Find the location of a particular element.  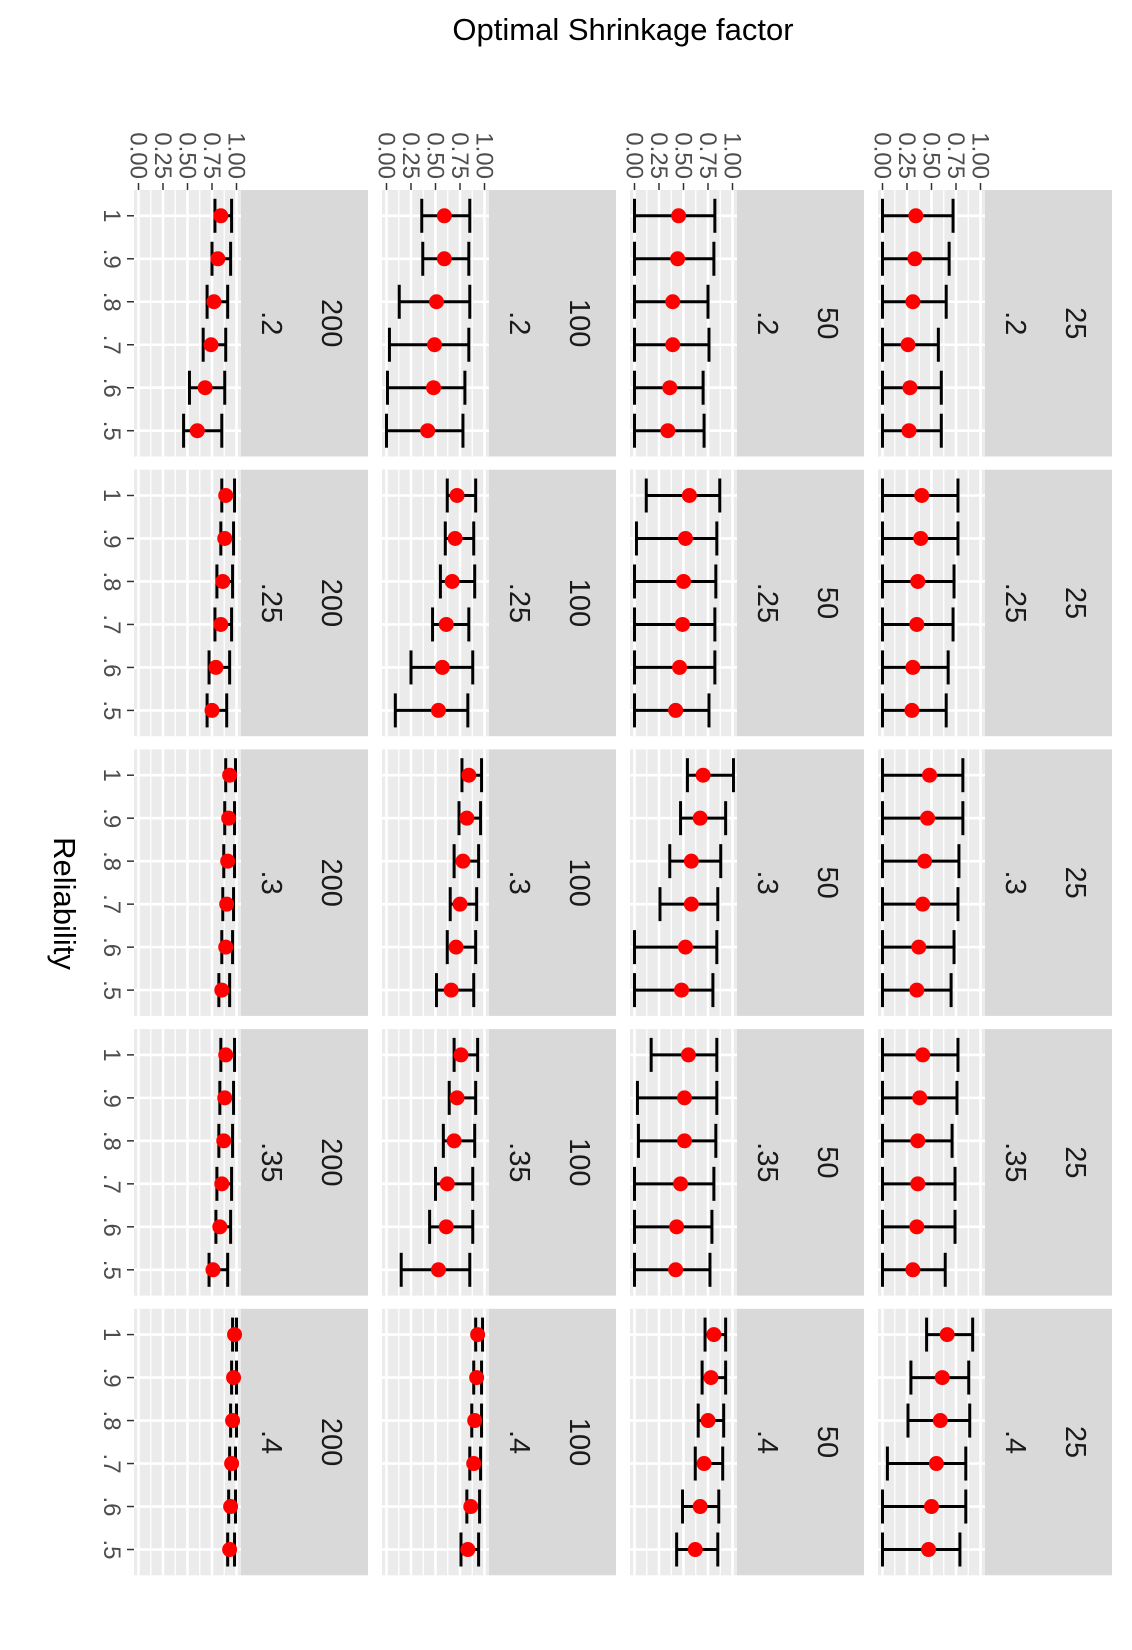

y-tick-label: 0.25 is located at coordinates (906, 155).